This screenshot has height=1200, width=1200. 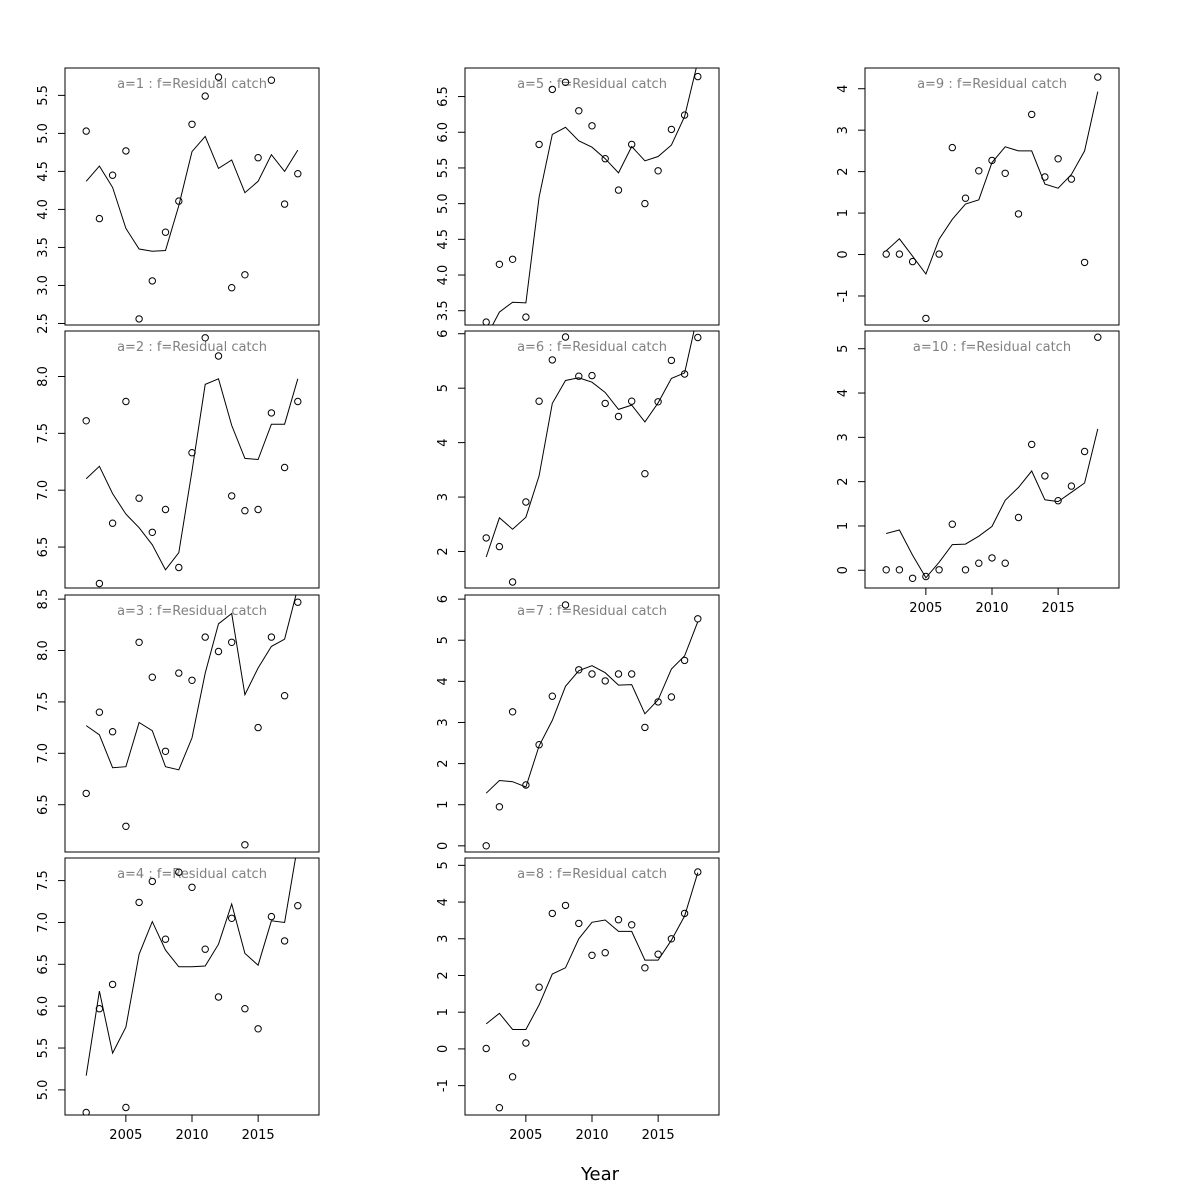 What do you see at coordinates (192, 193) in the screenshot?
I see `panel-a1-fitted-line` at bounding box center [192, 193].